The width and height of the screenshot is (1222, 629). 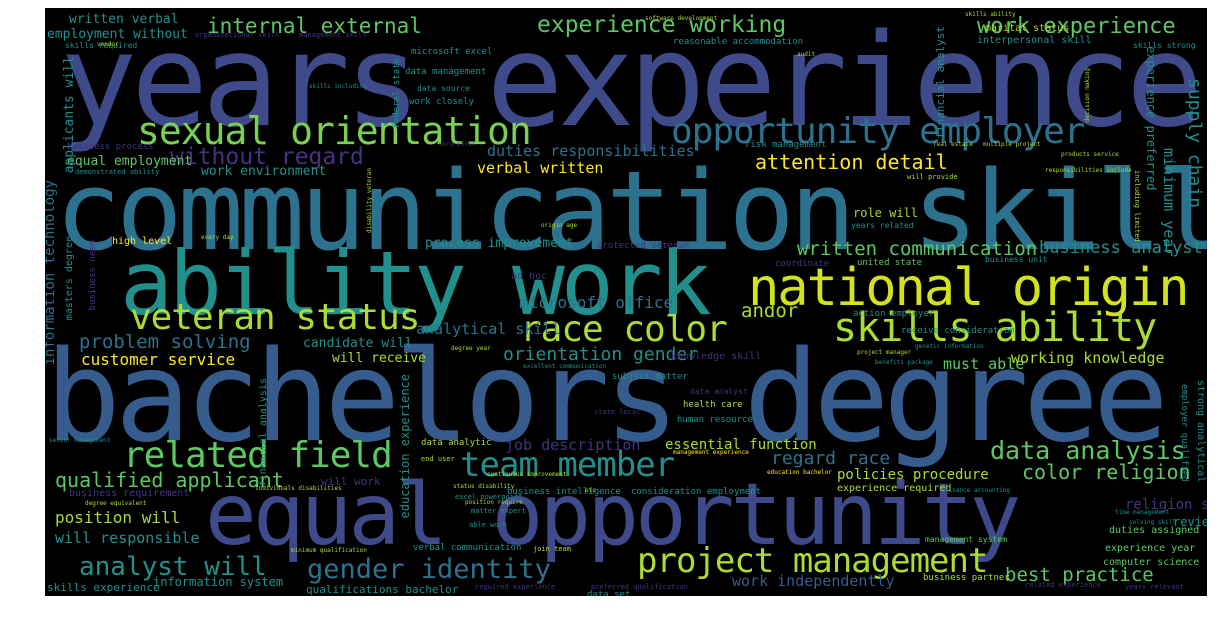 What do you see at coordinates (124, 19) in the screenshot?
I see `word-written-verbal: written verbal` at bounding box center [124, 19].